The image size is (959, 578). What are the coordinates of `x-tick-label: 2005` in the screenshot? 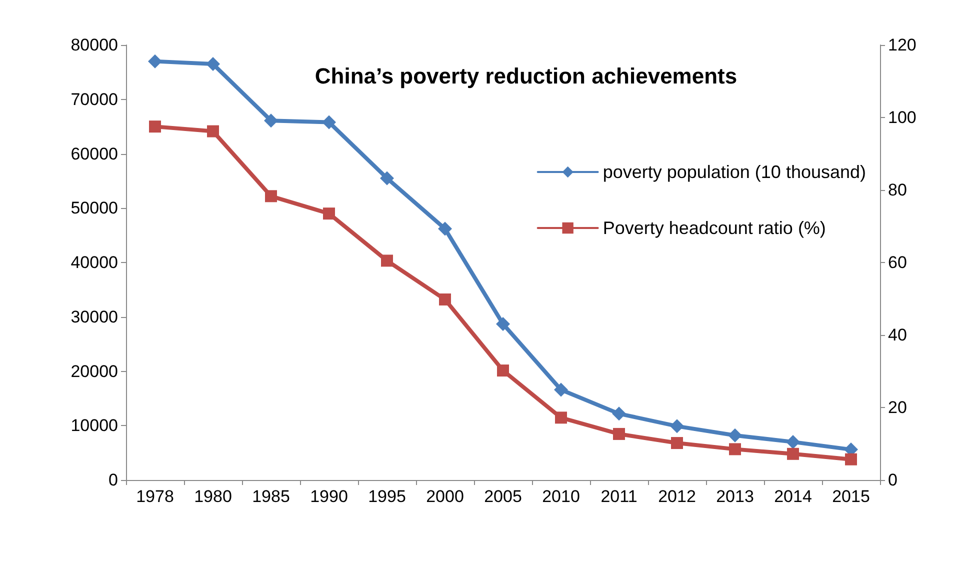 It's located at (503, 496).